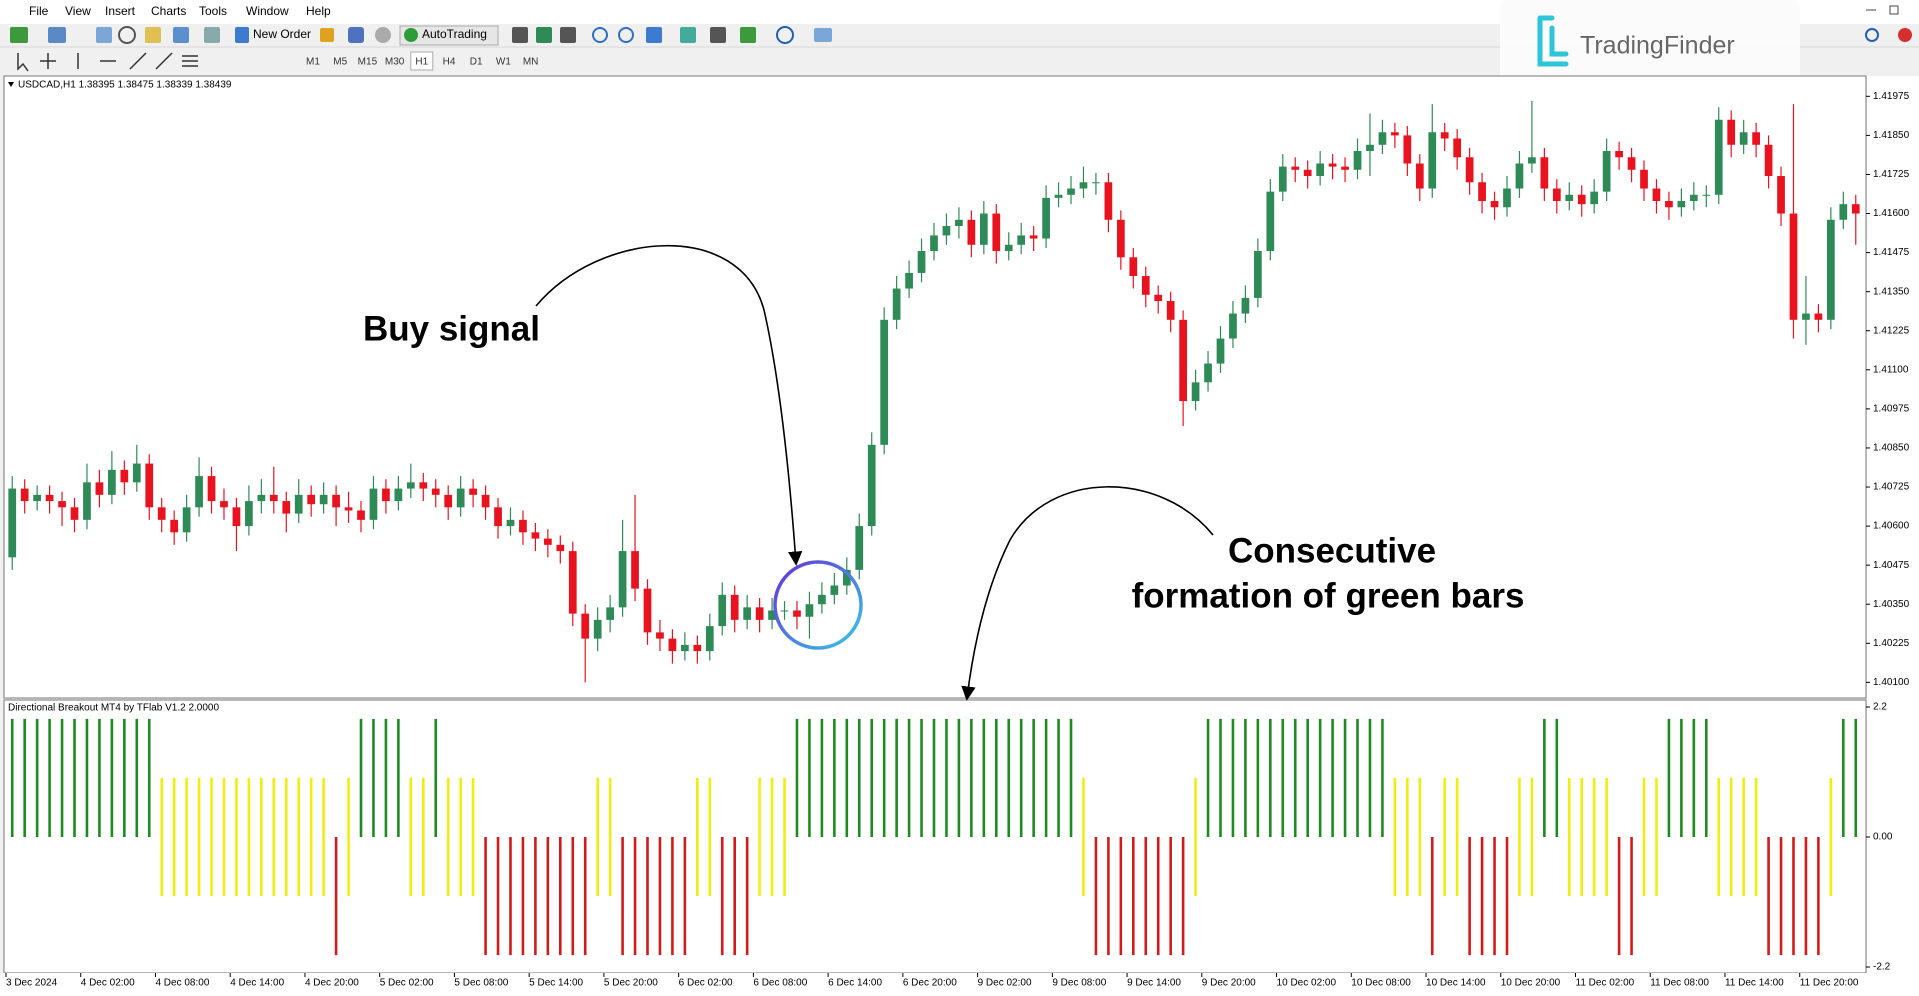 The image size is (1919, 996). Describe the element at coordinates (1891, 487) in the screenshot. I see `price-tick-label: 1.40725` at that location.